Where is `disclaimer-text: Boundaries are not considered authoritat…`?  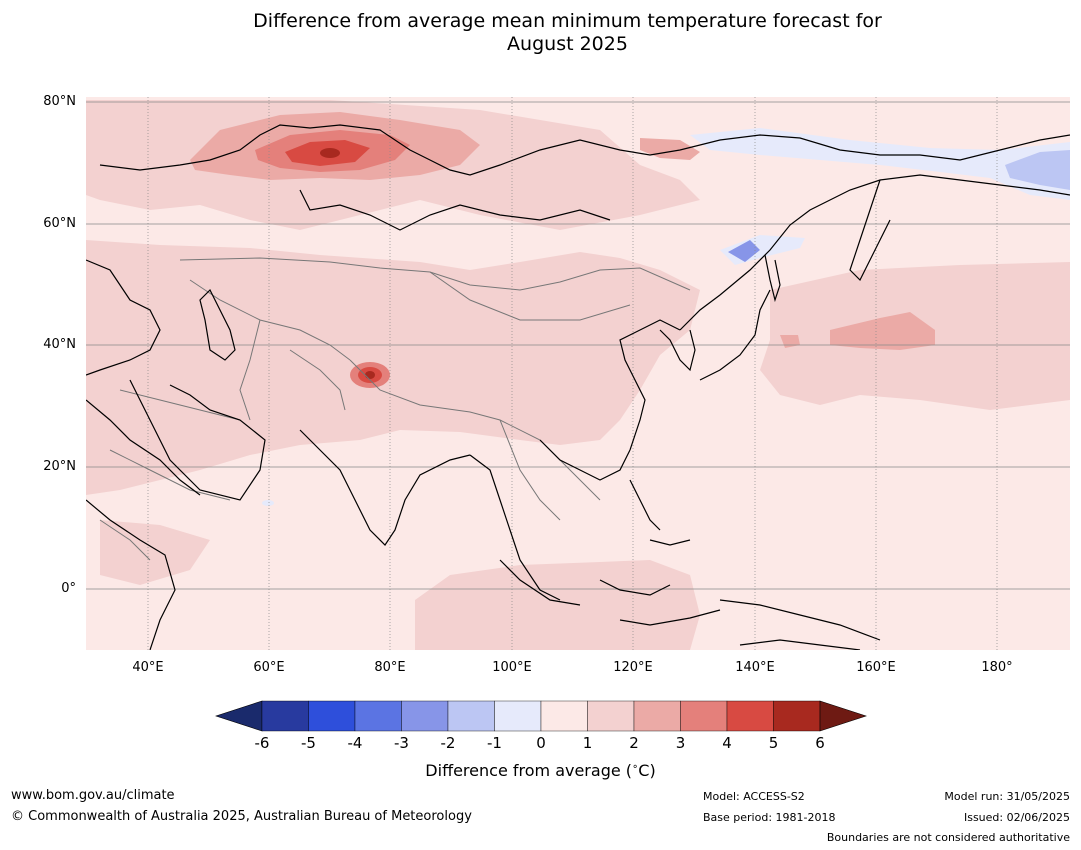 disclaimer-text: Boundaries are not considered authoritat… is located at coordinates (948, 837).